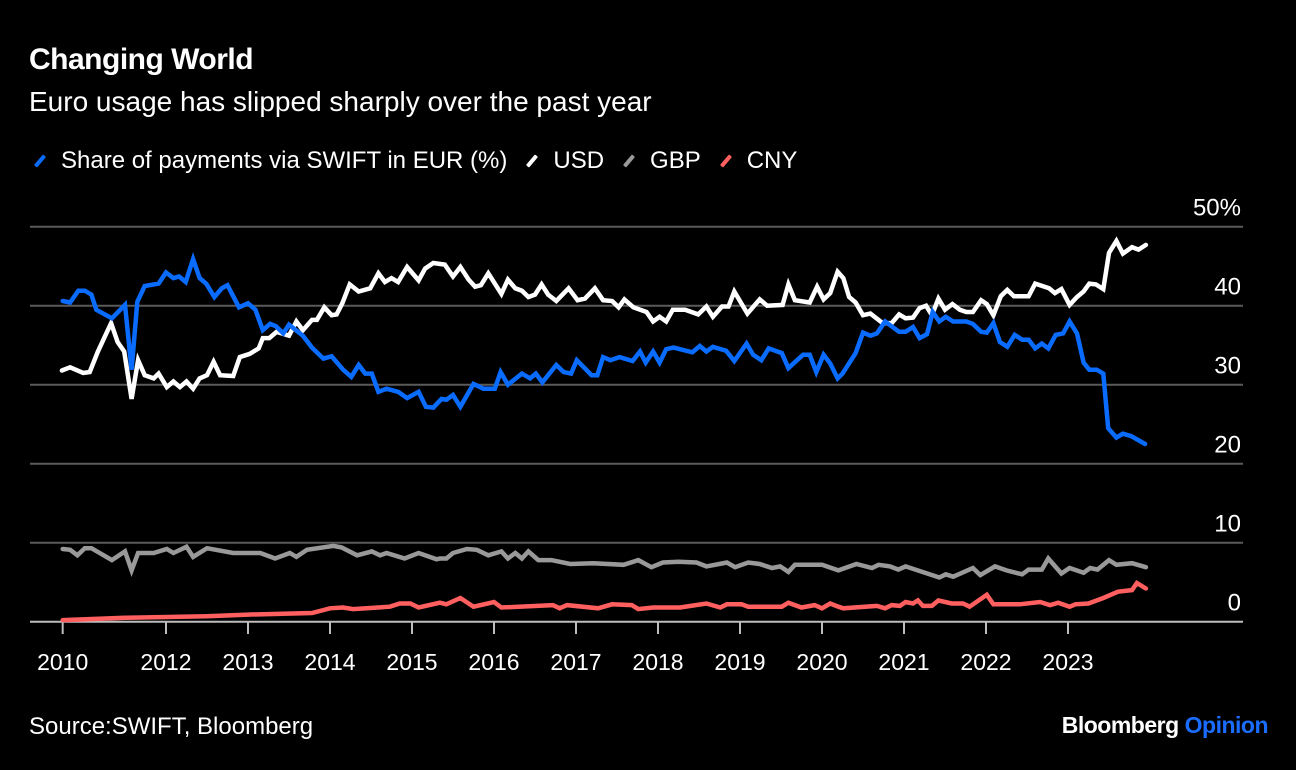  Describe the element at coordinates (1226, 725) in the screenshot. I see `logo-accent: Opinion` at that location.